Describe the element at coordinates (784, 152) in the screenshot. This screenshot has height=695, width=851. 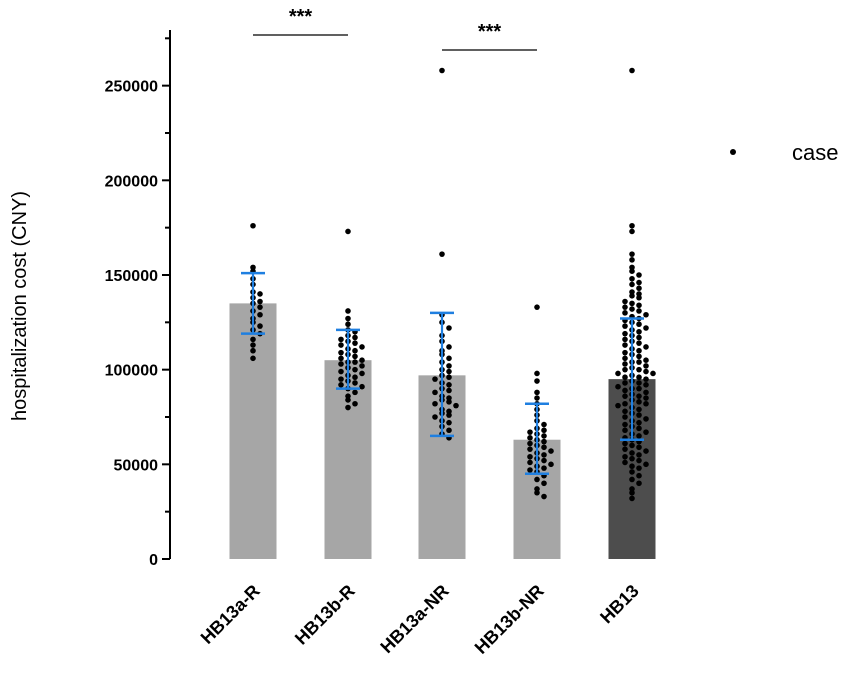
I see `legend: case` at that location.